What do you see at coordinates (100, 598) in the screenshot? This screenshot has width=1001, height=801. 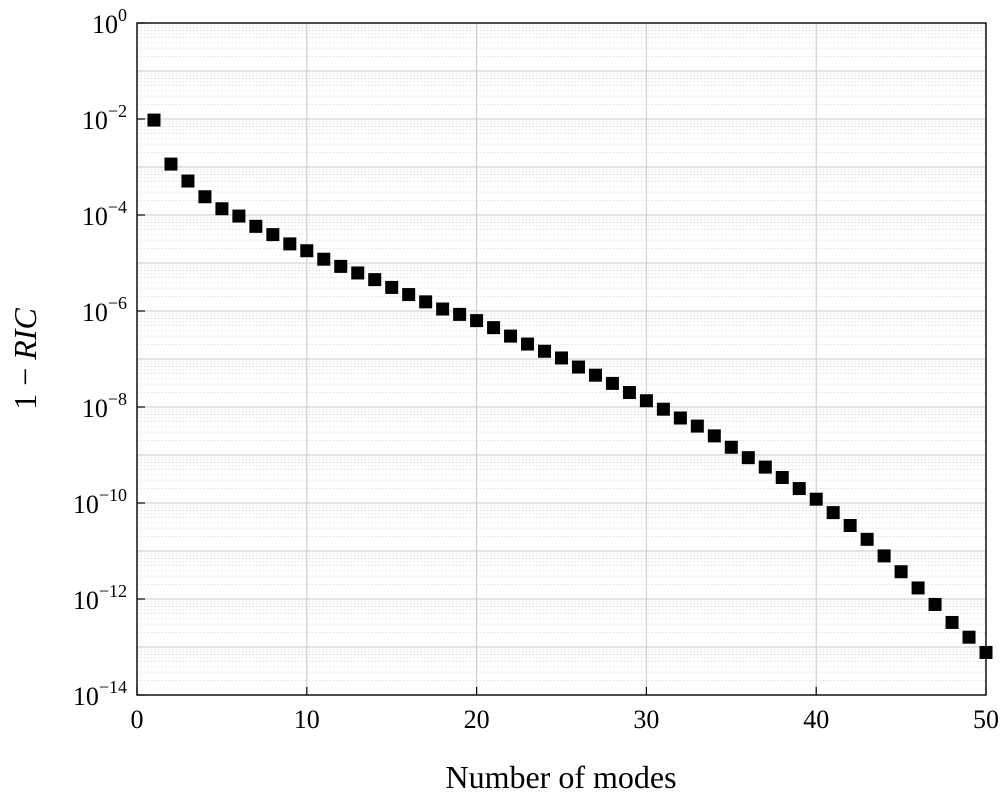 I see `y-tick-label: 10⁻¹²` at bounding box center [100, 598].